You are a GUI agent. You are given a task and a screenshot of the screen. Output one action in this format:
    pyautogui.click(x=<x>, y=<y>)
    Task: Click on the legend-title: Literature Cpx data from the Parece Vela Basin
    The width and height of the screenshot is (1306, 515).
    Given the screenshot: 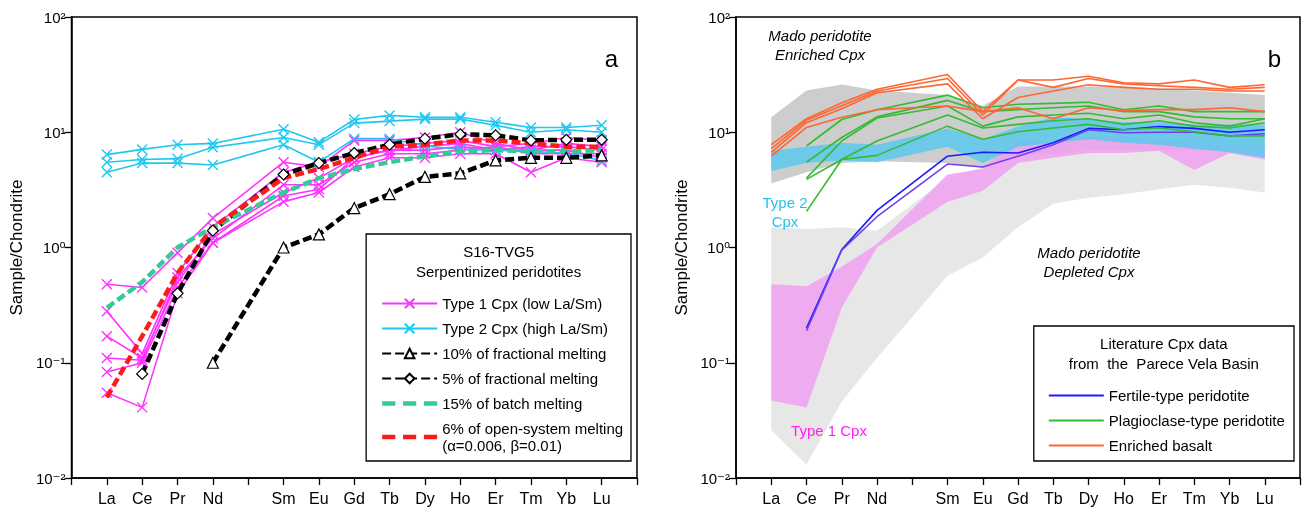 What is the action you would take?
    pyautogui.click(x=1163, y=353)
    